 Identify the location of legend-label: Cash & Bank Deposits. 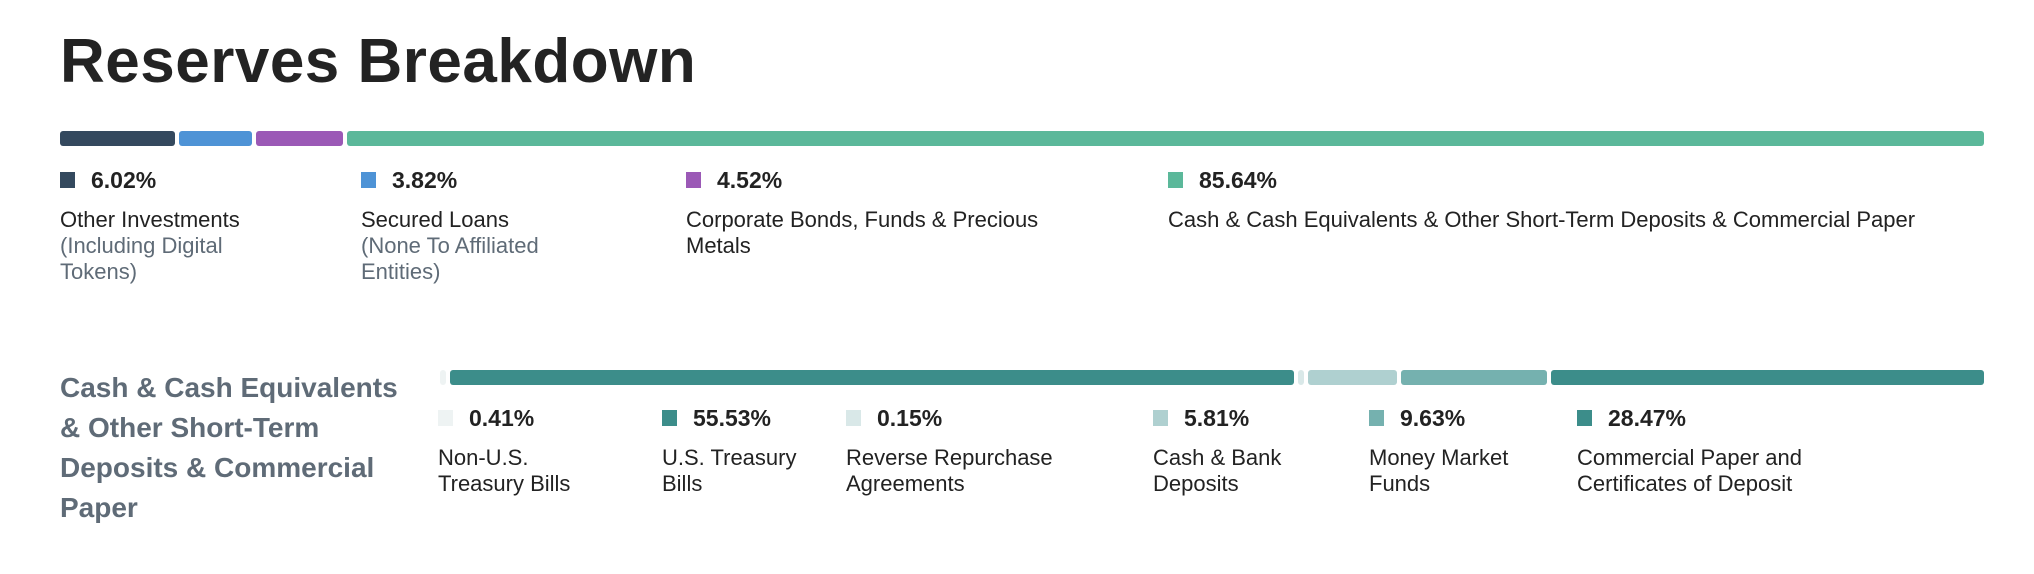
(1217, 470).